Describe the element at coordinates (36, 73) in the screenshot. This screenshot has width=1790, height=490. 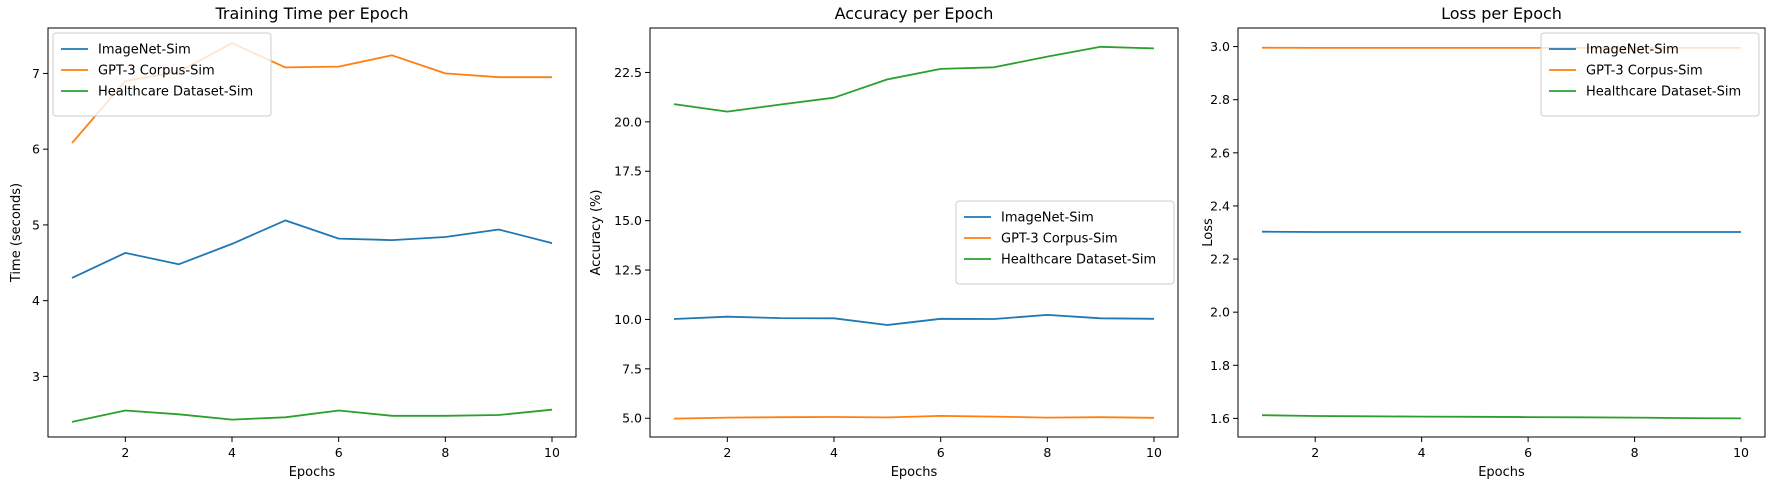
I see `y-tick-label: 7` at that location.